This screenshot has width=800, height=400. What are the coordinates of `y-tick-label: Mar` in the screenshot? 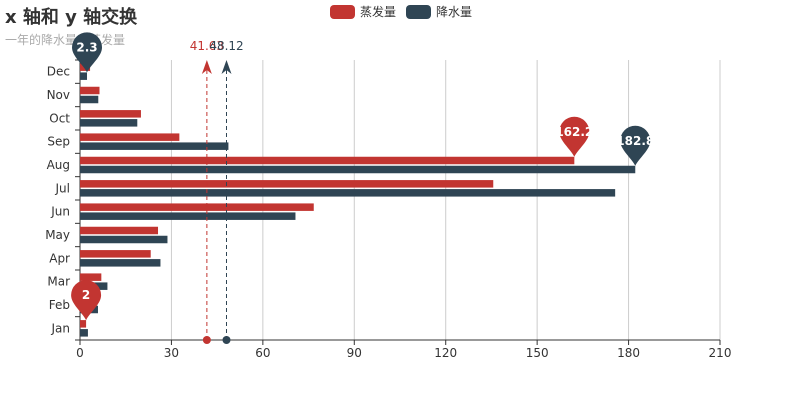 It's located at (58, 282).